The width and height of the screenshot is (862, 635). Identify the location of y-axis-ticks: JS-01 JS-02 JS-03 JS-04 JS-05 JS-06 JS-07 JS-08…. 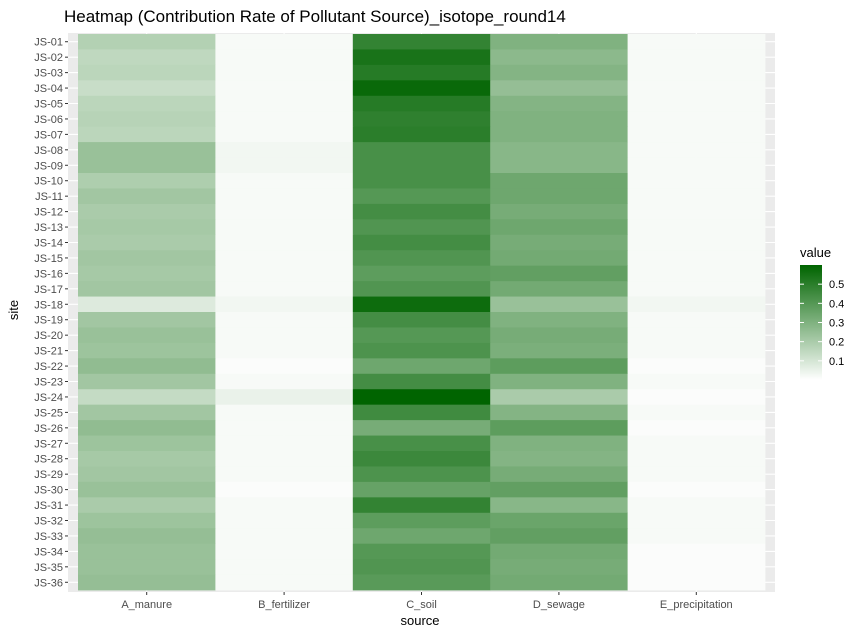
(51, 313).